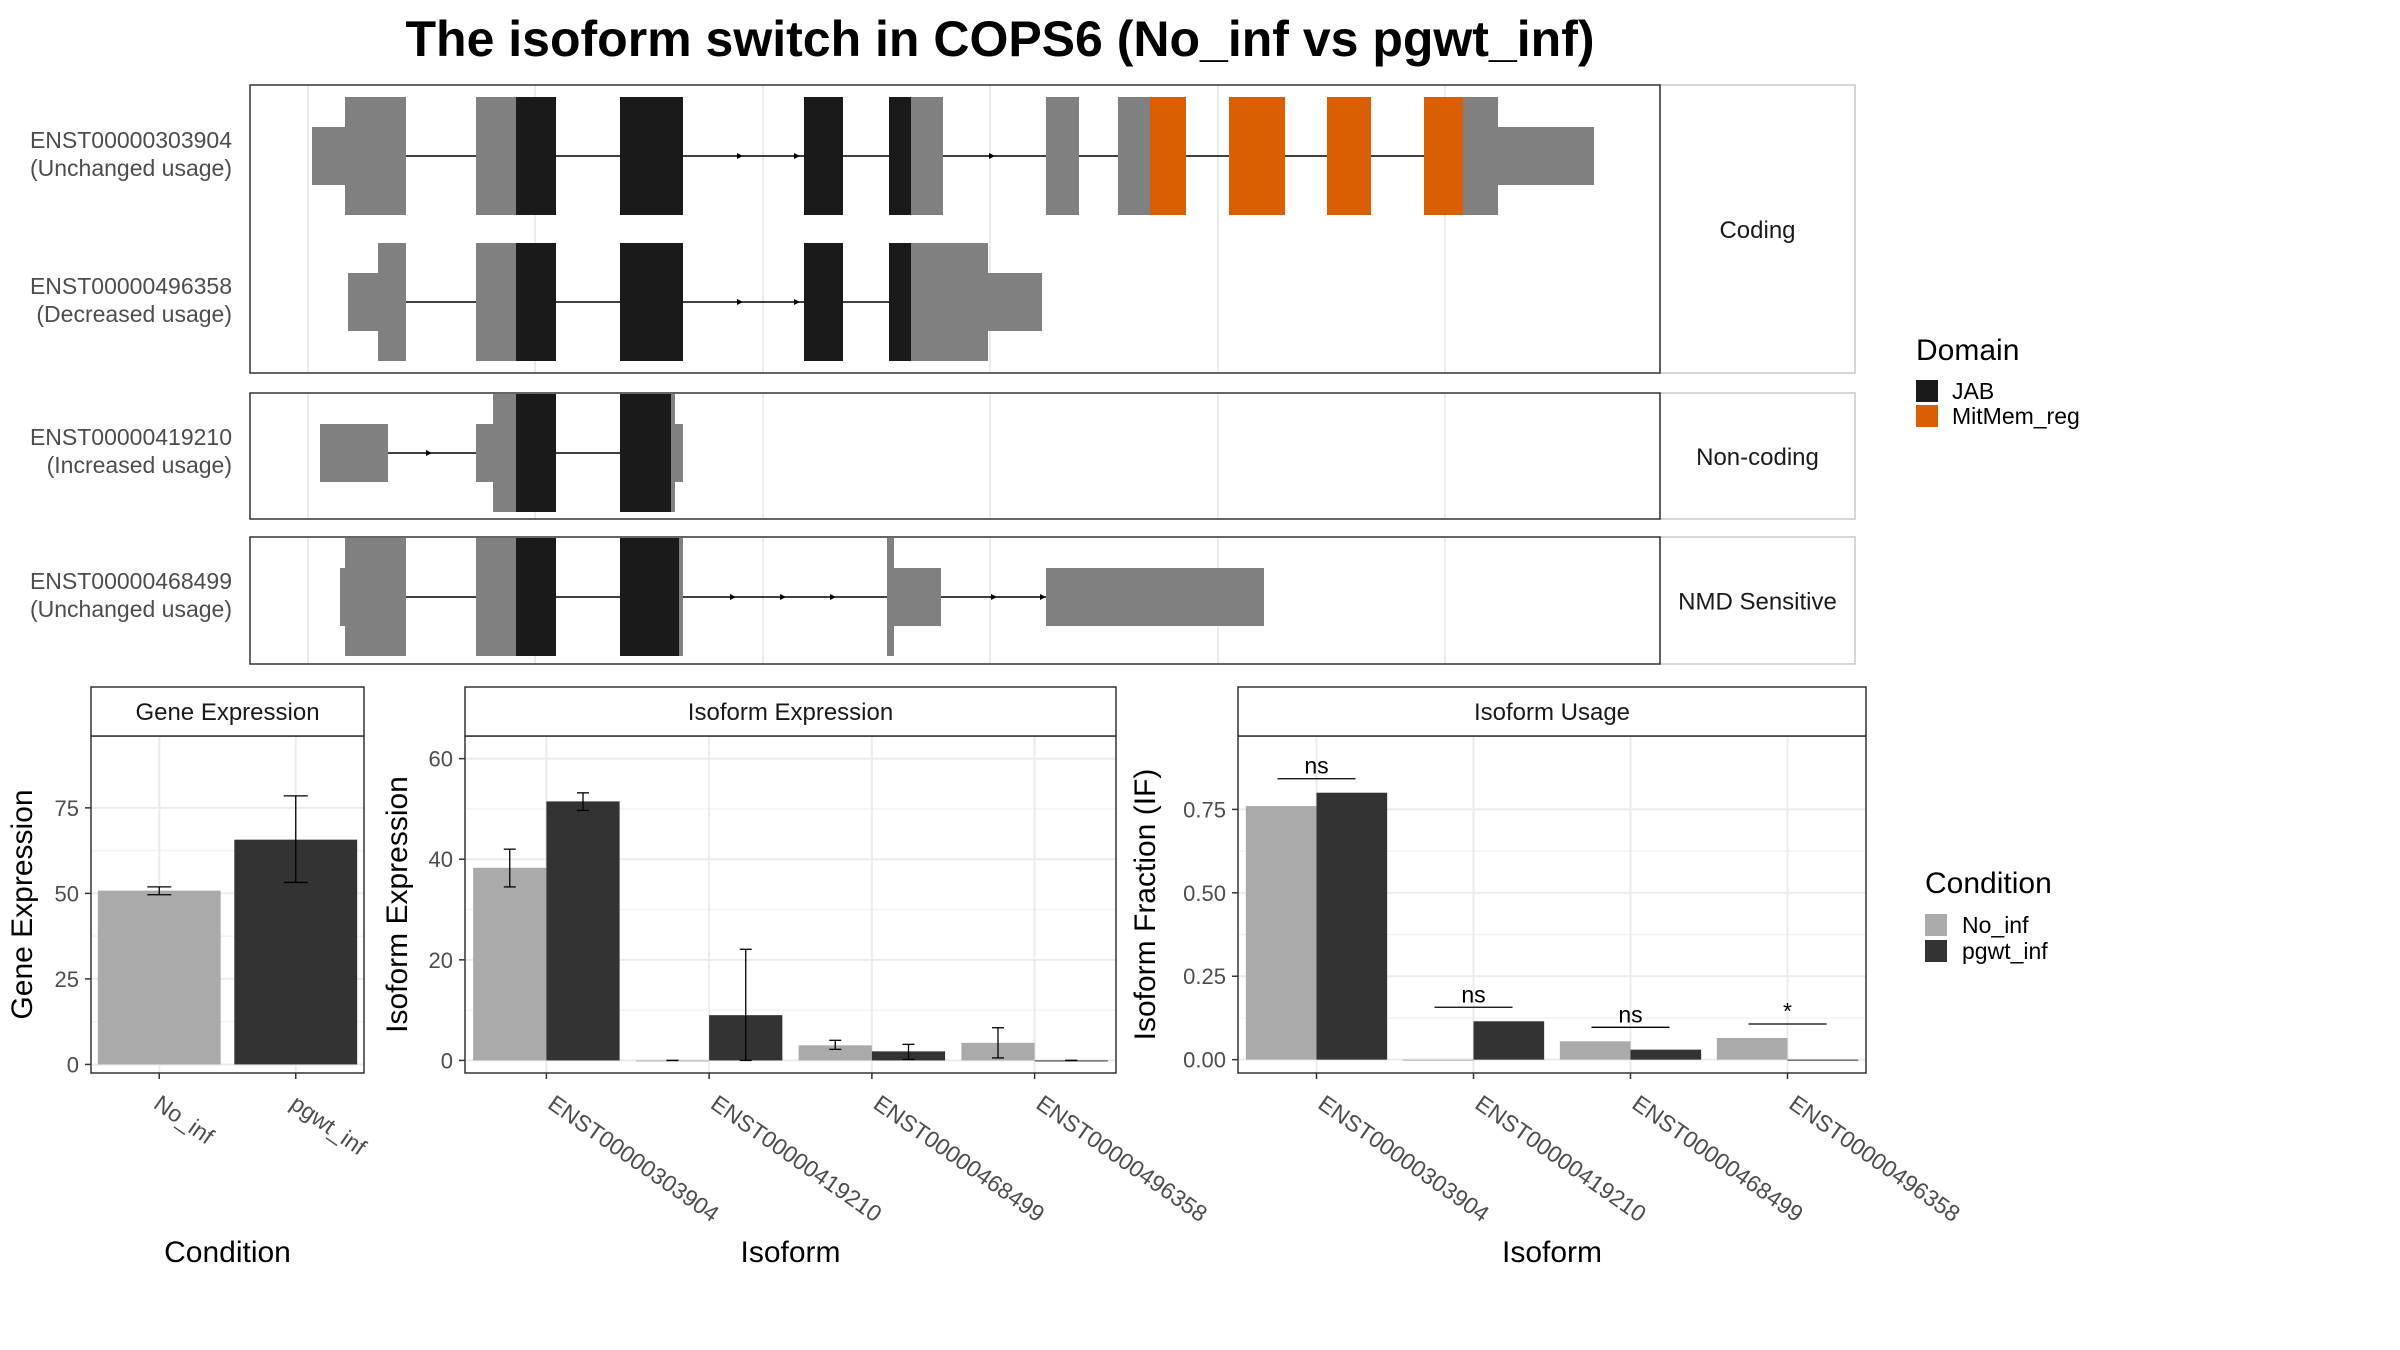 The width and height of the screenshot is (2400, 1350). What do you see at coordinates (22, 904) in the screenshot?
I see `y-axis-title: Gene Expression` at bounding box center [22, 904].